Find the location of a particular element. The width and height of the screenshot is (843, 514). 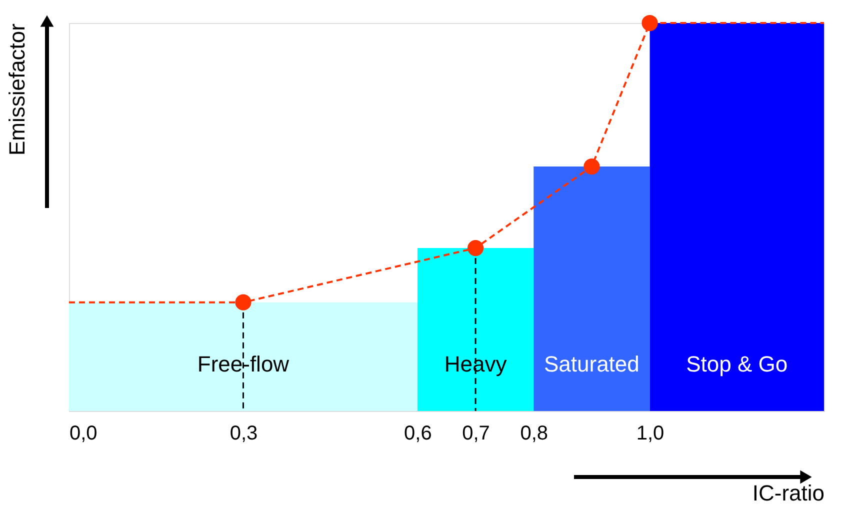

y-axis-title: Emissiefactor is located at coordinates (17, 90).